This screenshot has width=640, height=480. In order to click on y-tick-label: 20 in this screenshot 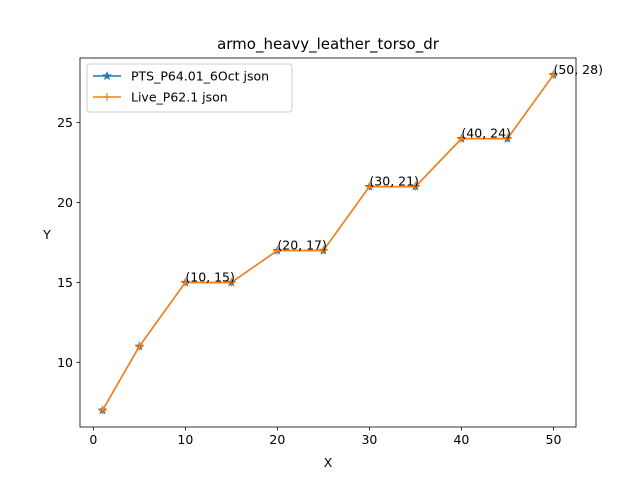, I will do `click(65, 202)`.